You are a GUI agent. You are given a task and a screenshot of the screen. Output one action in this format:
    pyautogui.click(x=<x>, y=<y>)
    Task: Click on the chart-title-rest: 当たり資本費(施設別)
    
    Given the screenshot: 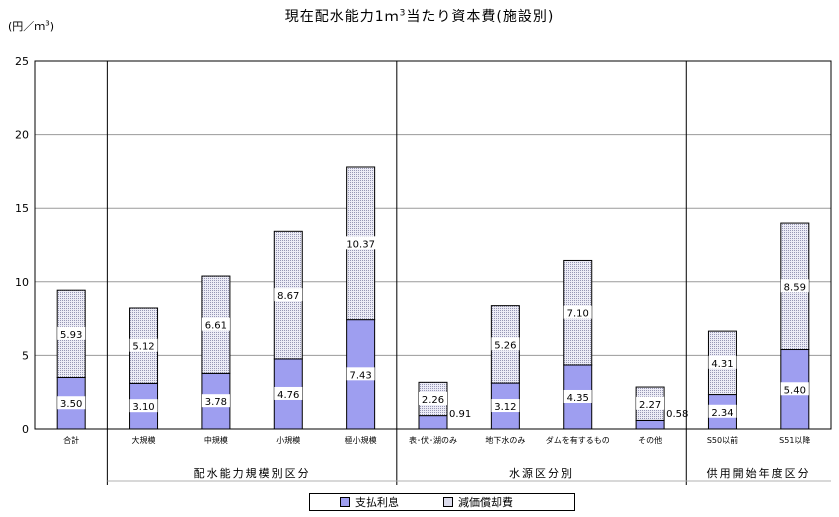 What is the action you would take?
    pyautogui.click(x=480, y=17)
    